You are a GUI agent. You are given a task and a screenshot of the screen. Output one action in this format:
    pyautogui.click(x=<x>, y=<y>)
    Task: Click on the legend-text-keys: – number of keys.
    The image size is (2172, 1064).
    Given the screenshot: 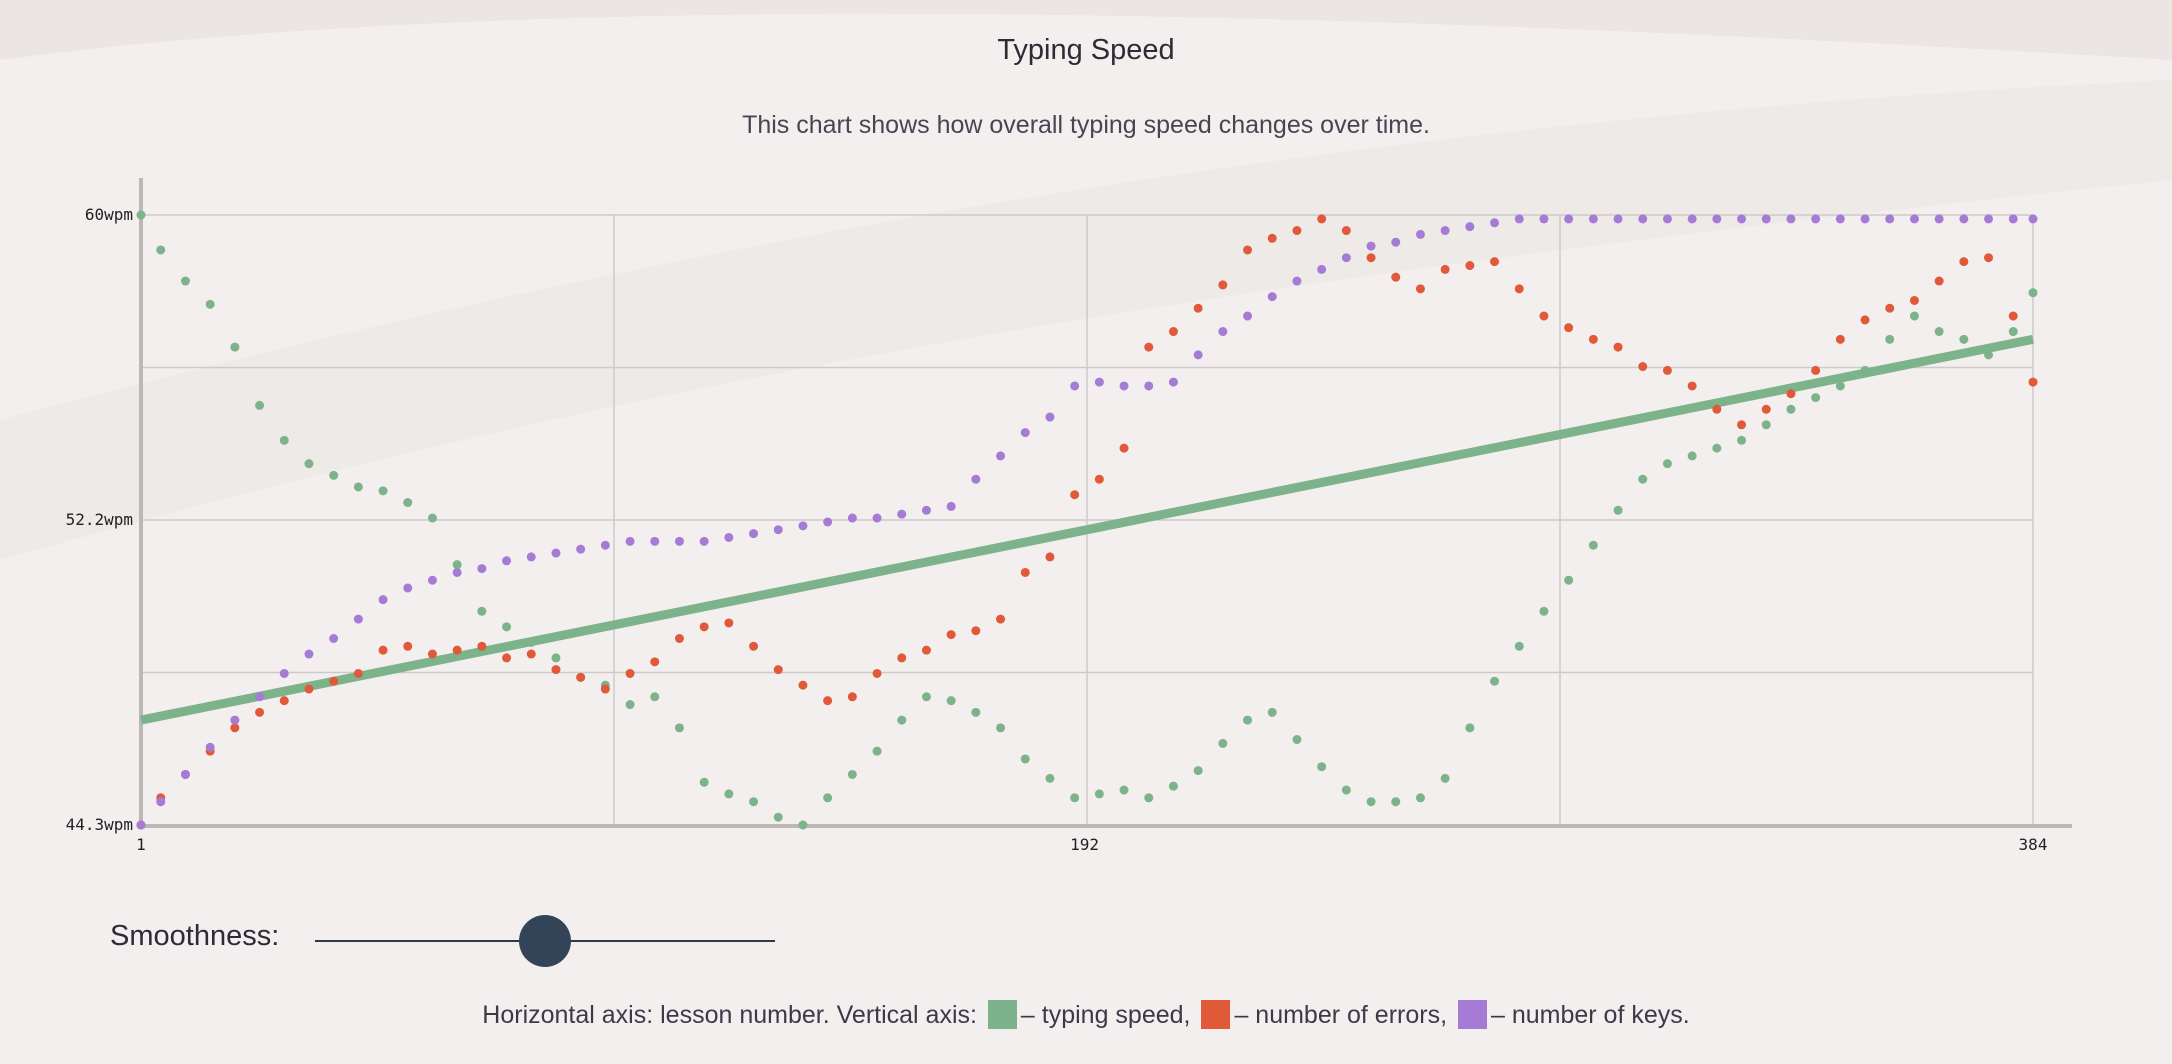 What is the action you would take?
    pyautogui.click(x=1590, y=1015)
    